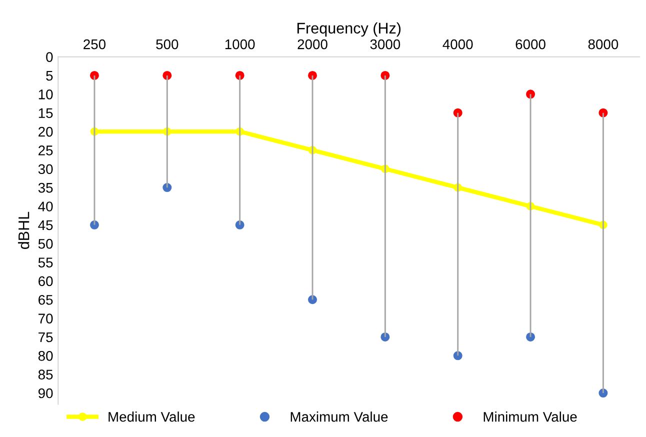 This screenshot has width=646, height=437. I want to click on x-tick-label: 4000, so click(457, 44).